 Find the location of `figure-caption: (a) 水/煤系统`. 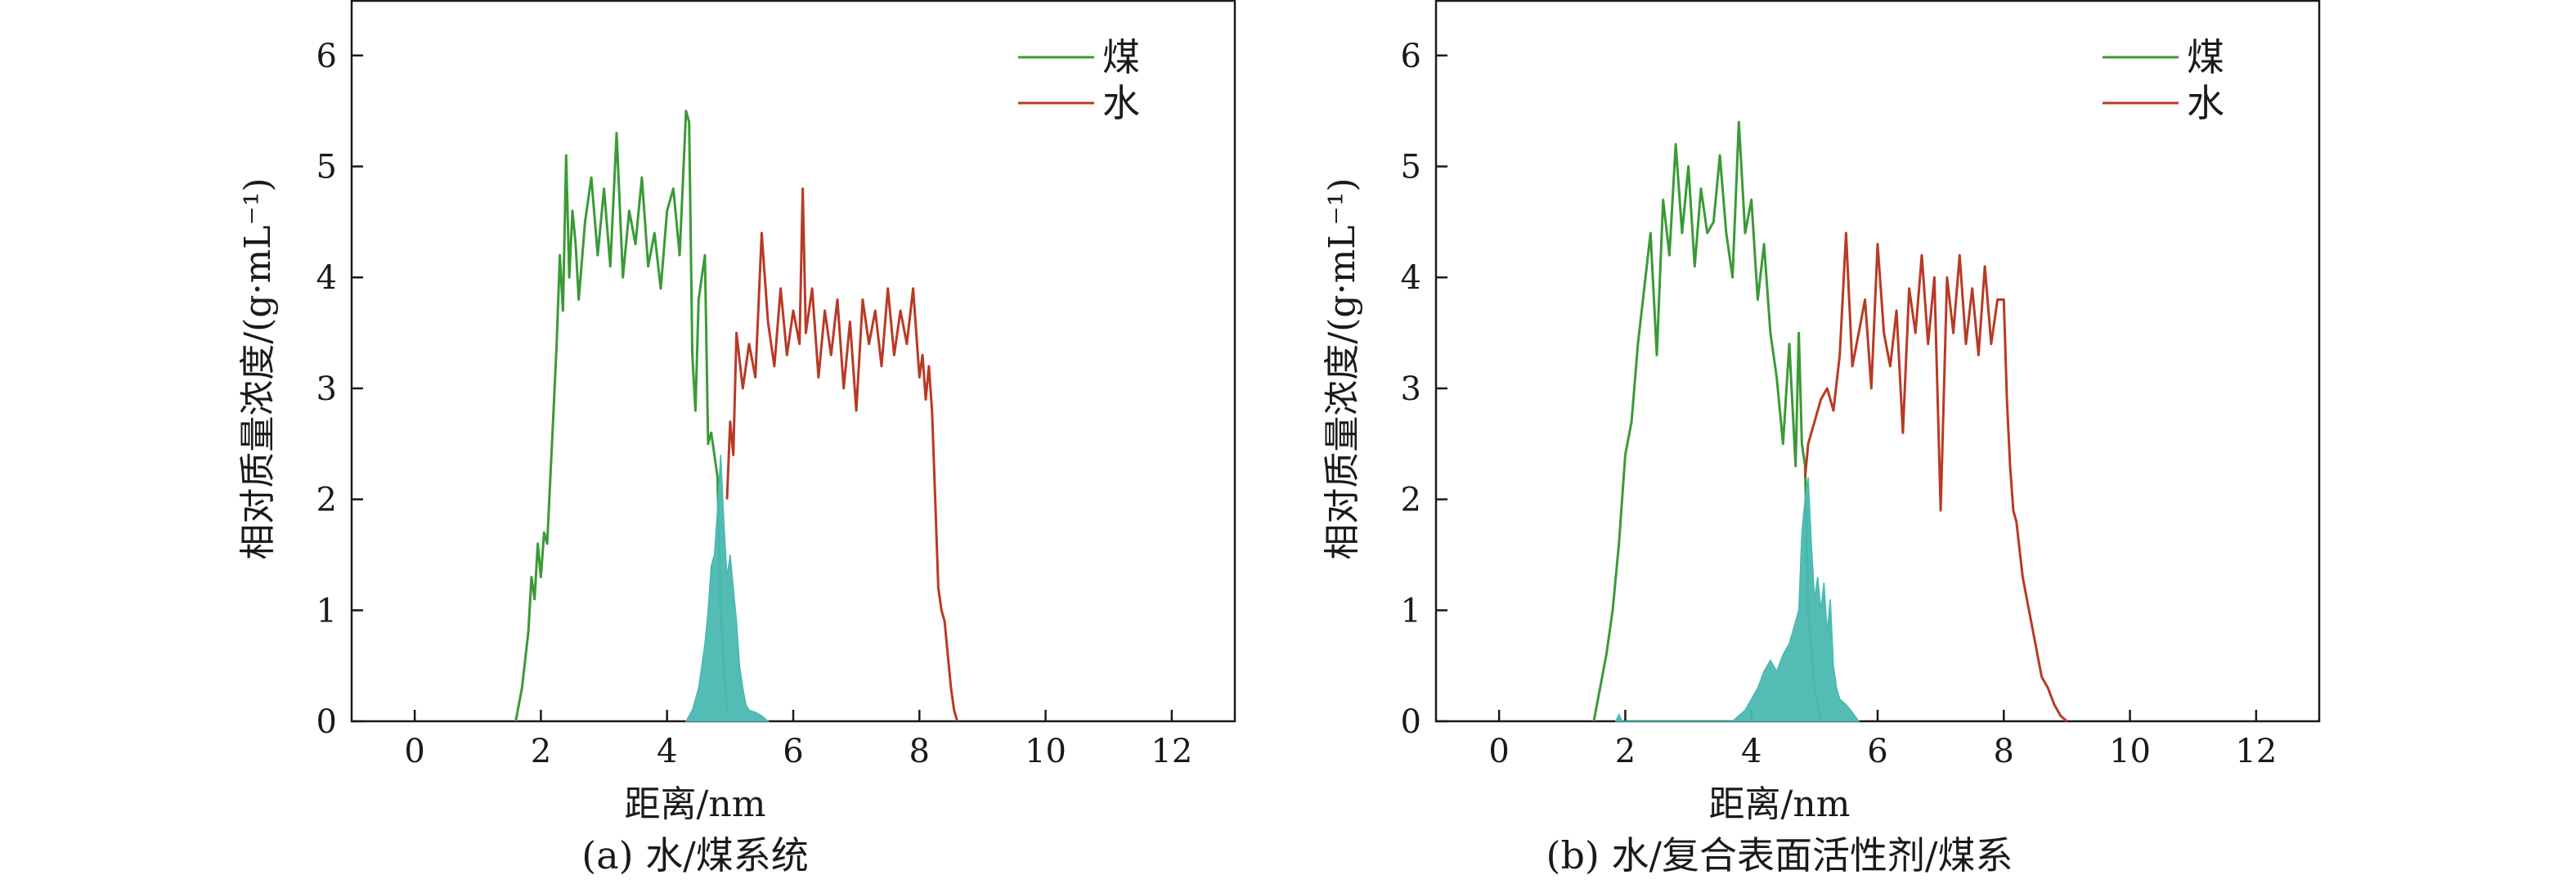

figure-caption: (a) 水/煤系统 is located at coordinates (695, 855).